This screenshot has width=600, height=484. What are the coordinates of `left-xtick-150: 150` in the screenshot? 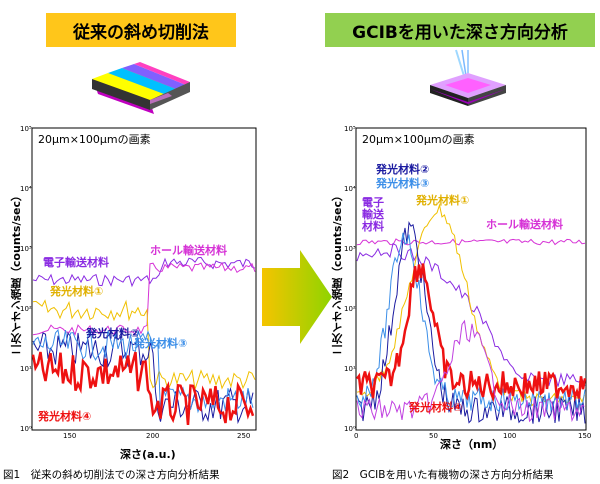 It's located at (70, 436).